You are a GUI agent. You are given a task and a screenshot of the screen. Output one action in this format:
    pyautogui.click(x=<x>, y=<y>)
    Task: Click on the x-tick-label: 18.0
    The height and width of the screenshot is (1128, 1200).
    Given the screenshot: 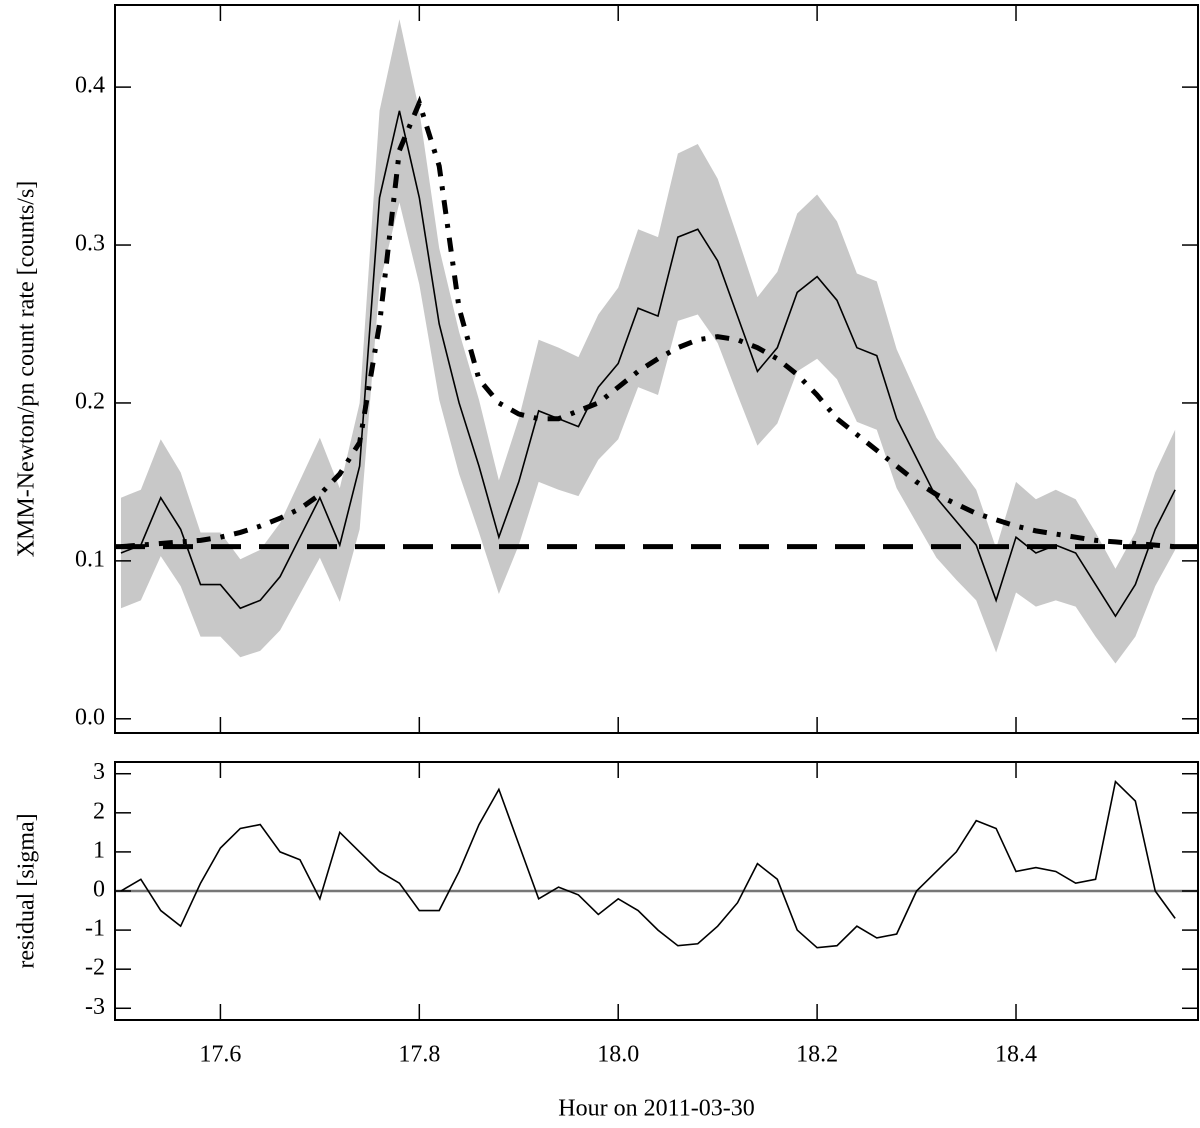 What is the action you would take?
    pyautogui.click(x=618, y=1055)
    